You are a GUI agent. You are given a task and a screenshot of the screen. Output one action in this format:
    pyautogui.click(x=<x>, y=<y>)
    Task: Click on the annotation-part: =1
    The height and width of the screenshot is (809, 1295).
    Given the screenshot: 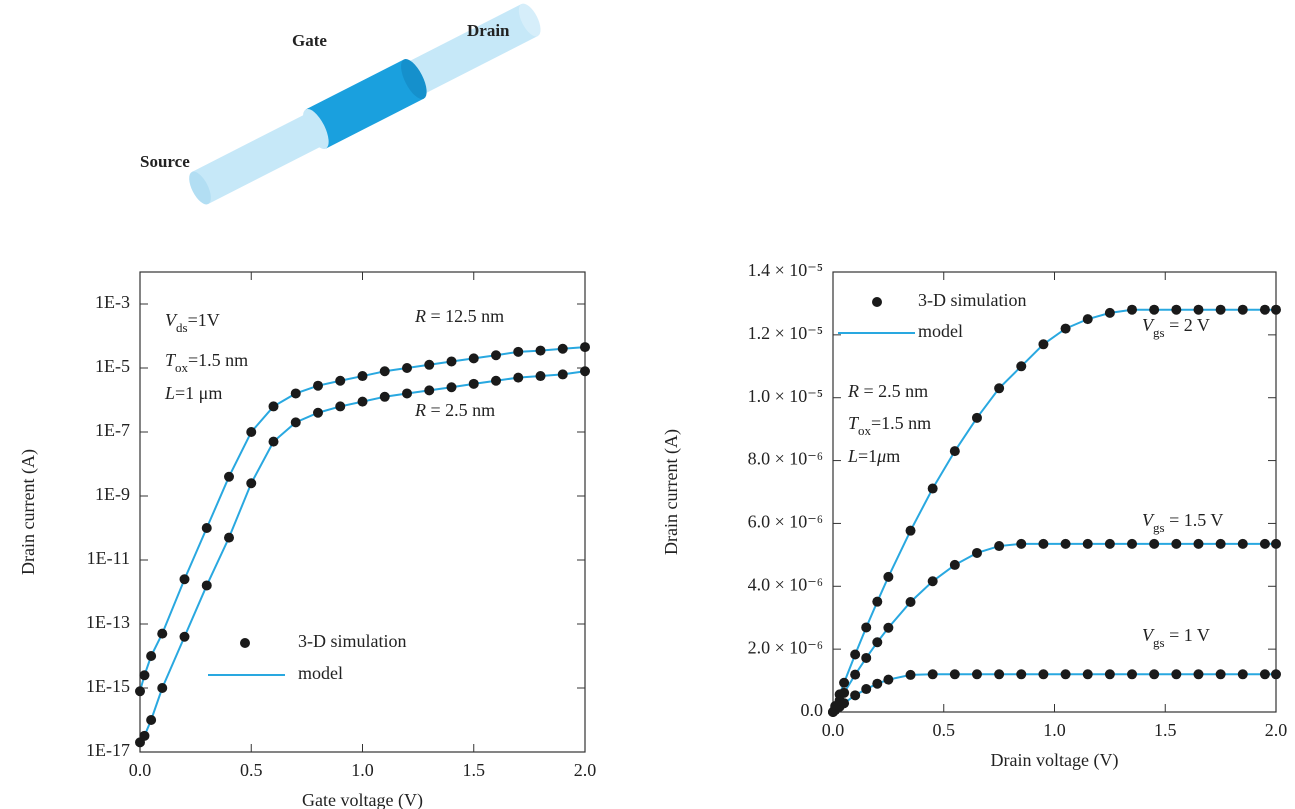 What is the action you would take?
    pyautogui.click(x=867, y=456)
    